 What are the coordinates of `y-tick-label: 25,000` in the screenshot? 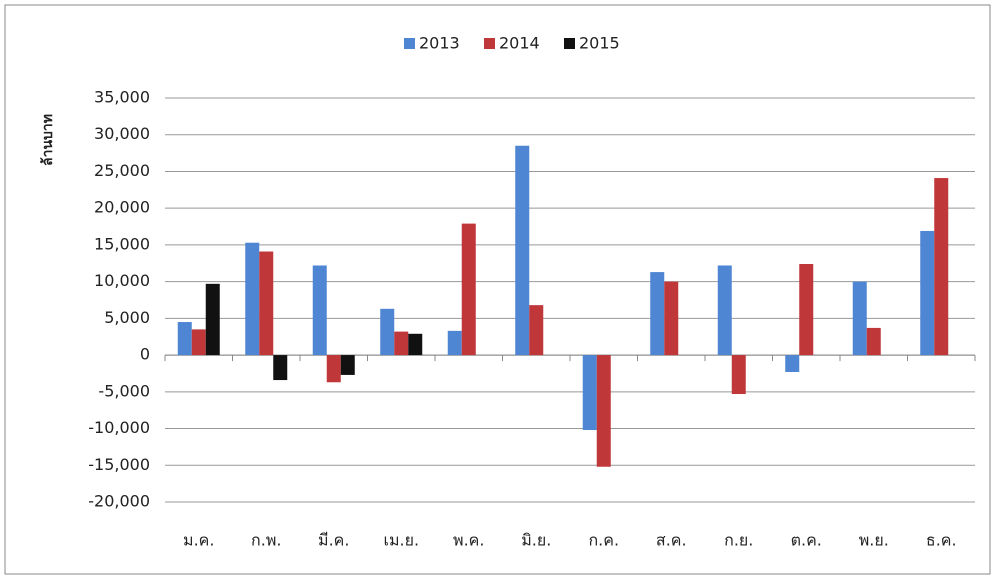 It's located at (122, 170).